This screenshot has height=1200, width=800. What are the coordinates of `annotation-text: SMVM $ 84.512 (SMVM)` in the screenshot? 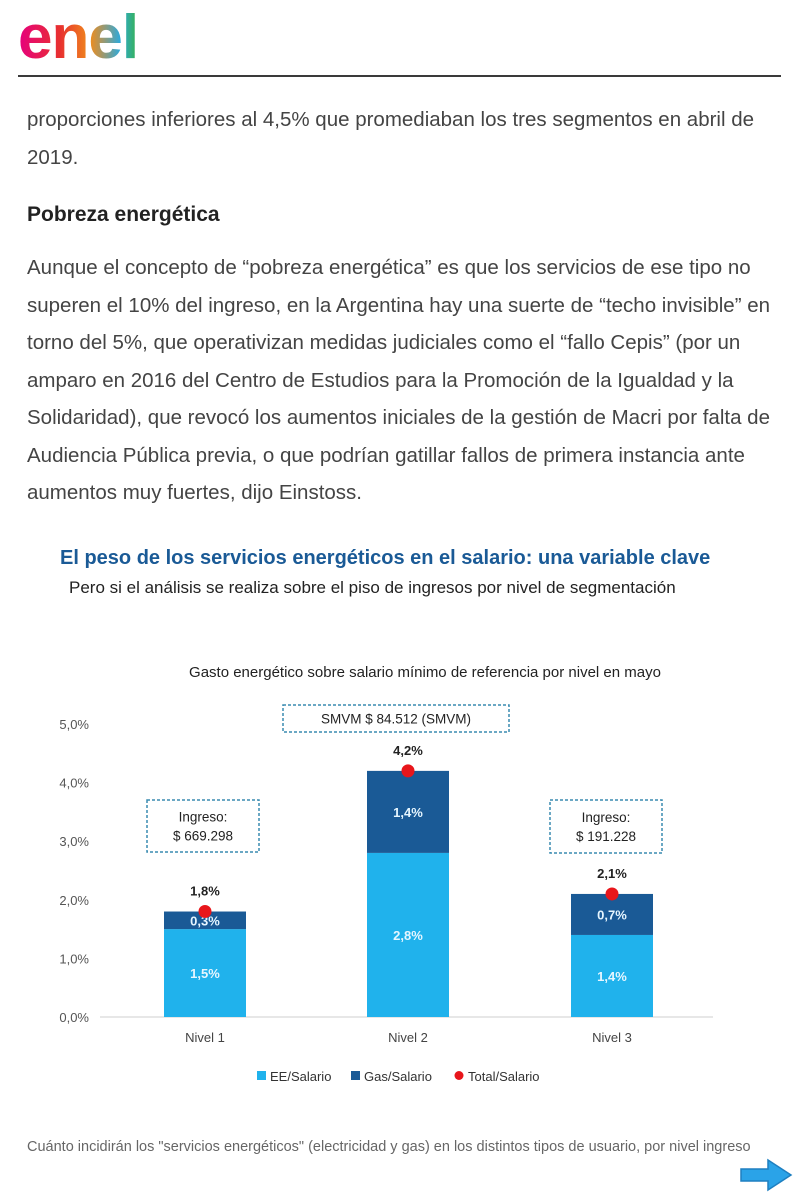 It's located at (396, 719).